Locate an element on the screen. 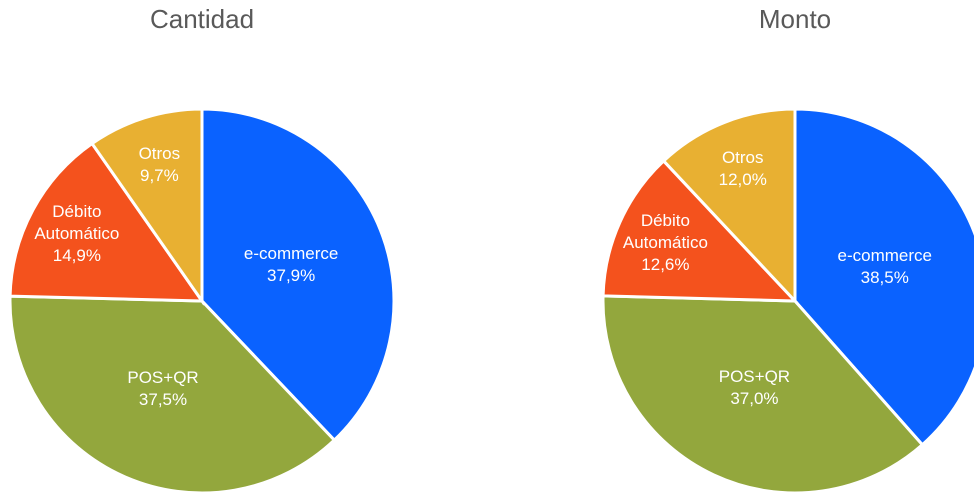  value-label: 14,9% is located at coordinates (76, 255).